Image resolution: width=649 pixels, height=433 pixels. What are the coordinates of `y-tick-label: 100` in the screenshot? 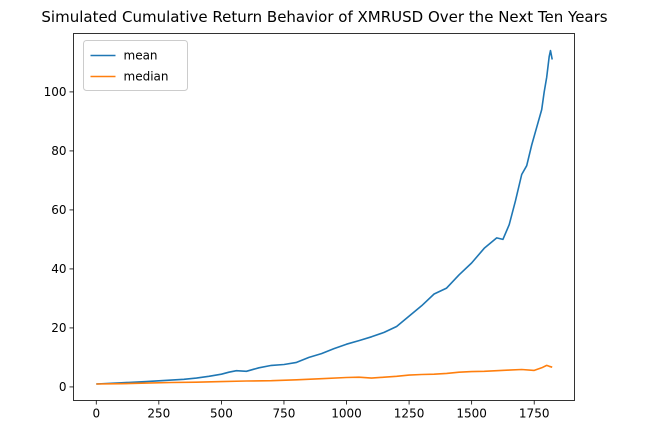 It's located at (55, 92).